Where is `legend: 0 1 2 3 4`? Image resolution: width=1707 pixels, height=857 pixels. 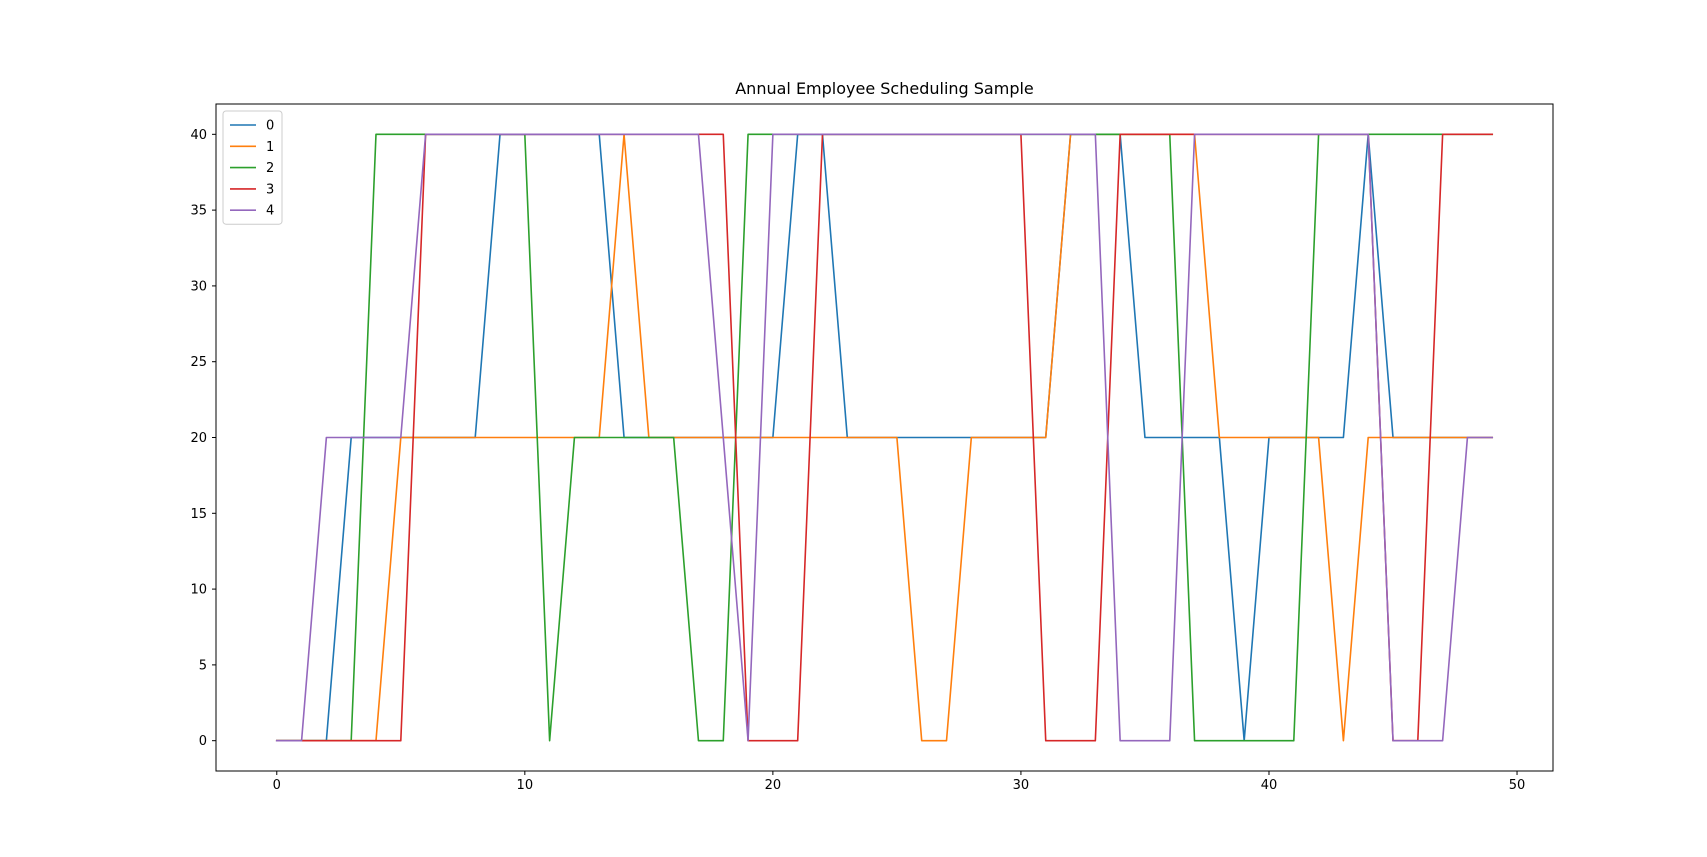 legend: 0 1 2 3 4 is located at coordinates (252, 167).